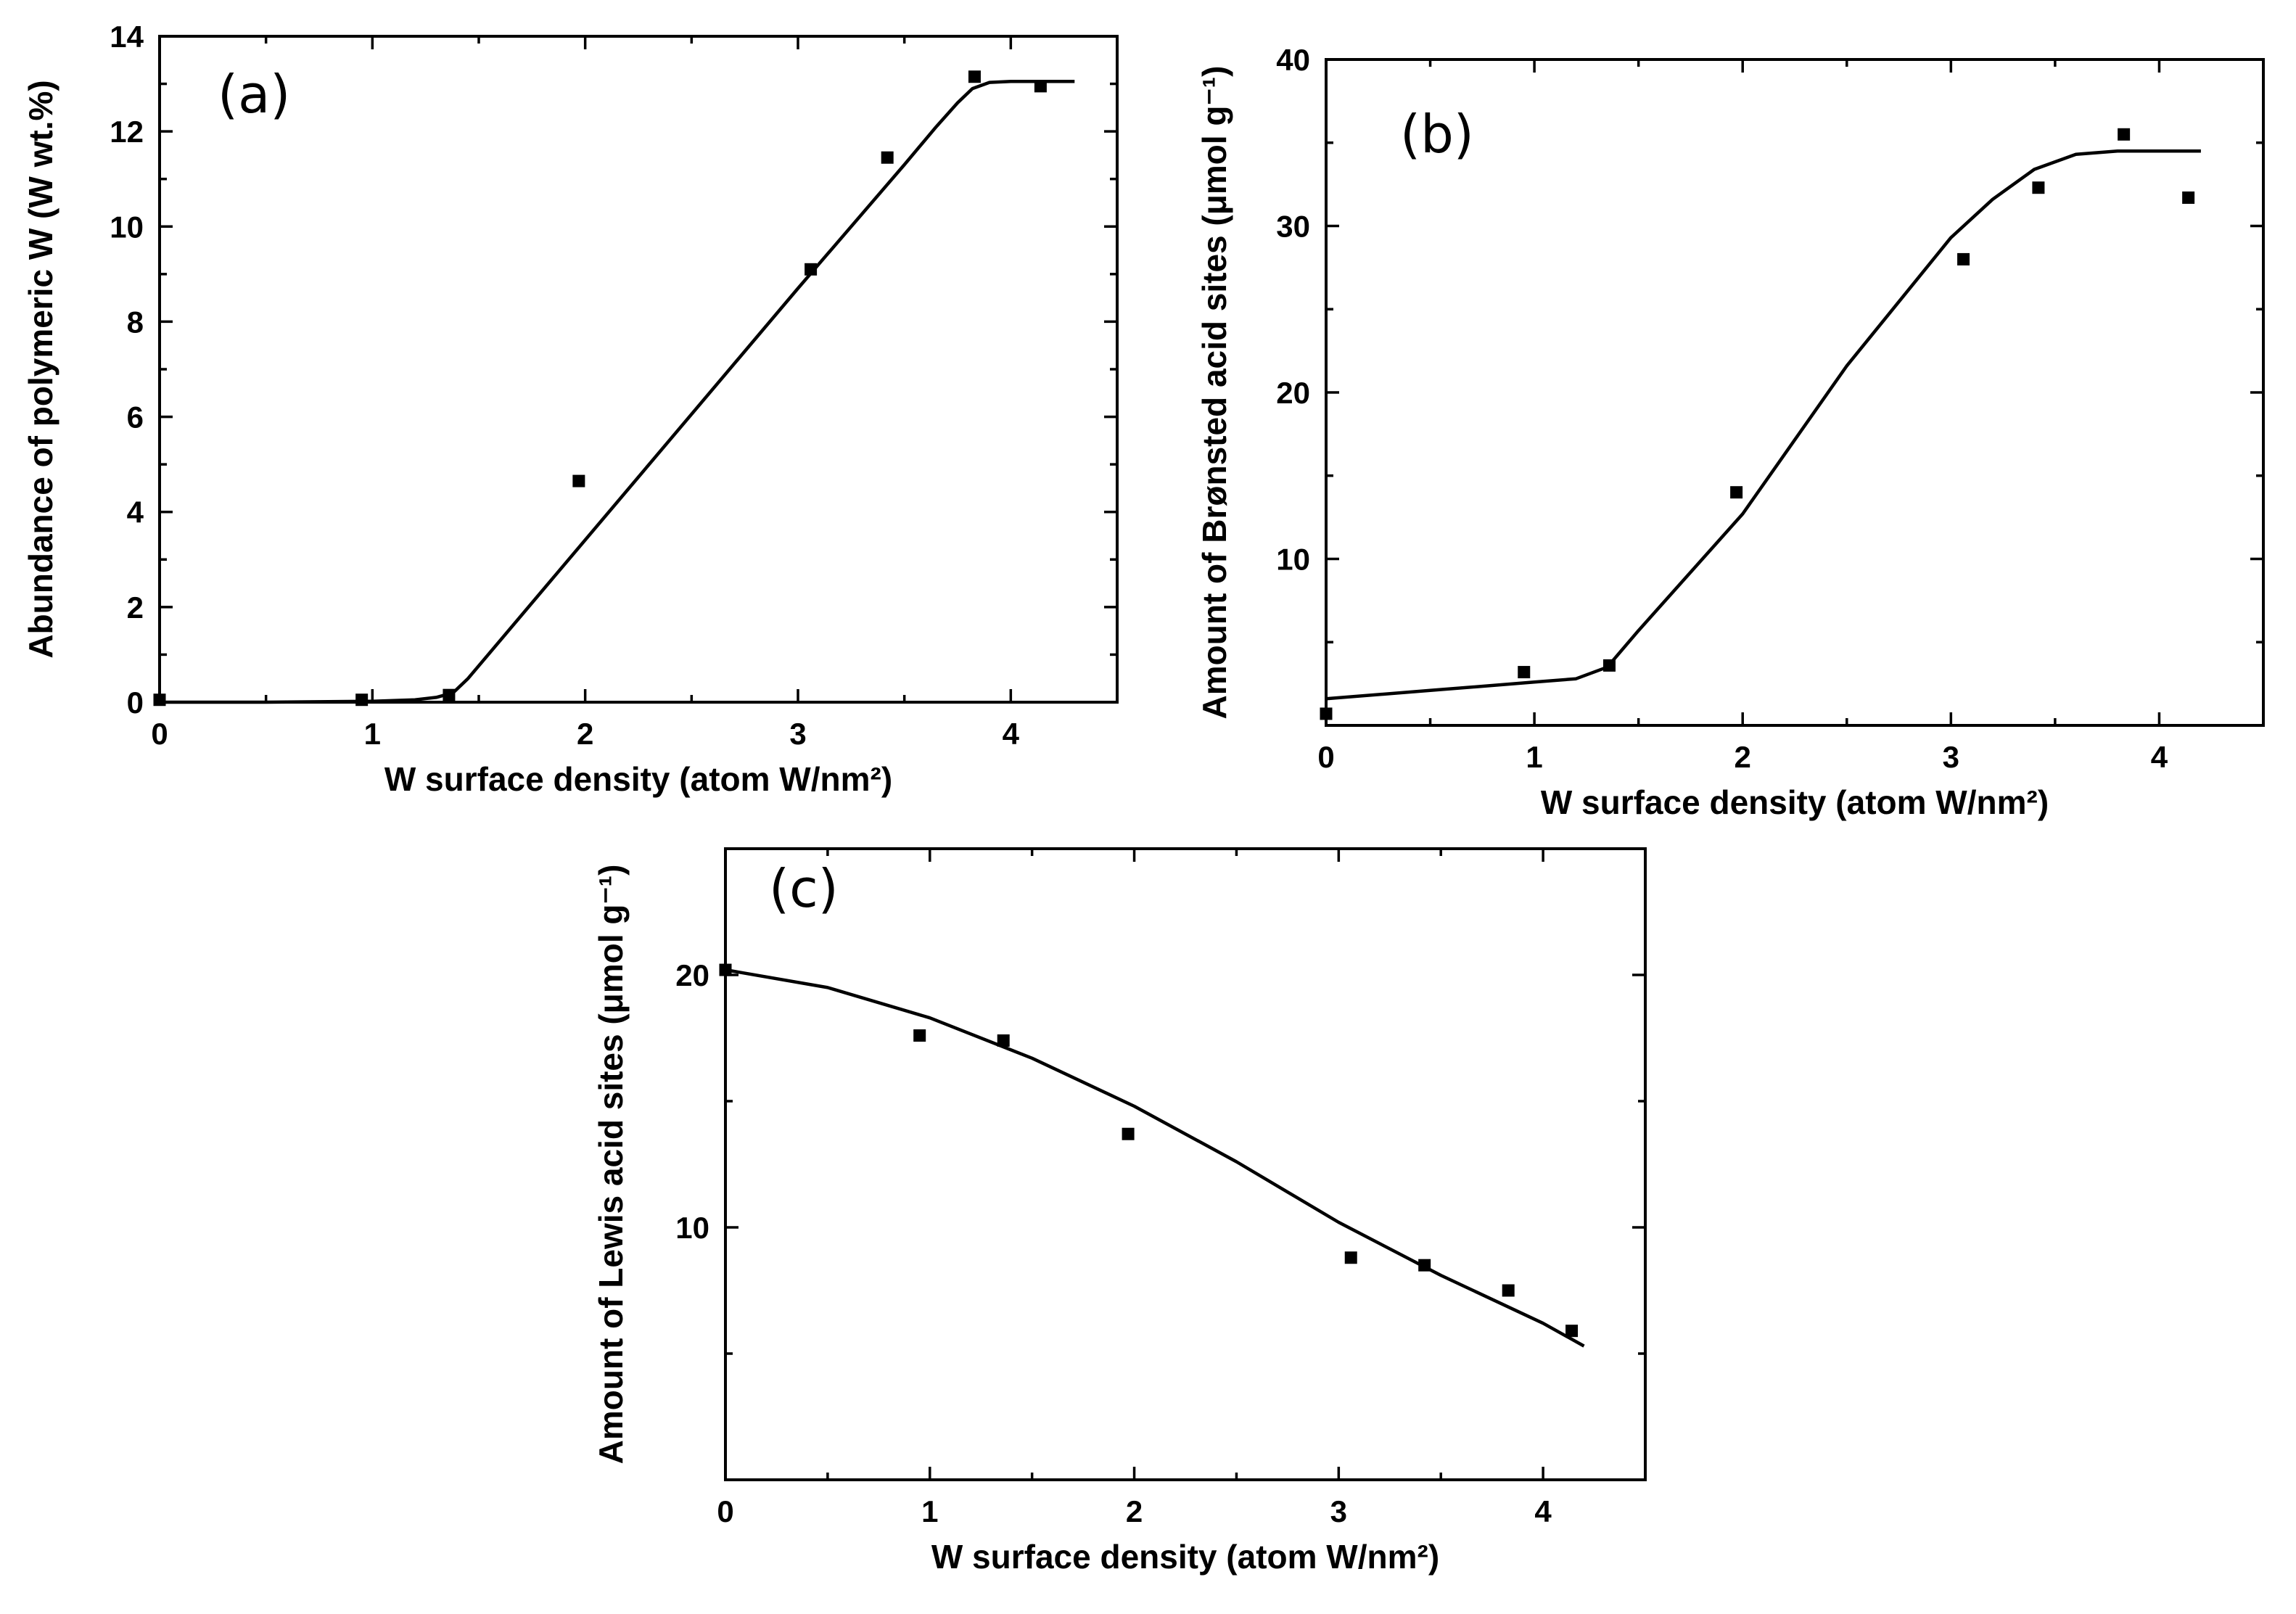 This screenshot has width=2296, height=1614. What do you see at coordinates (1293, 60) in the screenshot?
I see `y-tick-label: 40` at bounding box center [1293, 60].